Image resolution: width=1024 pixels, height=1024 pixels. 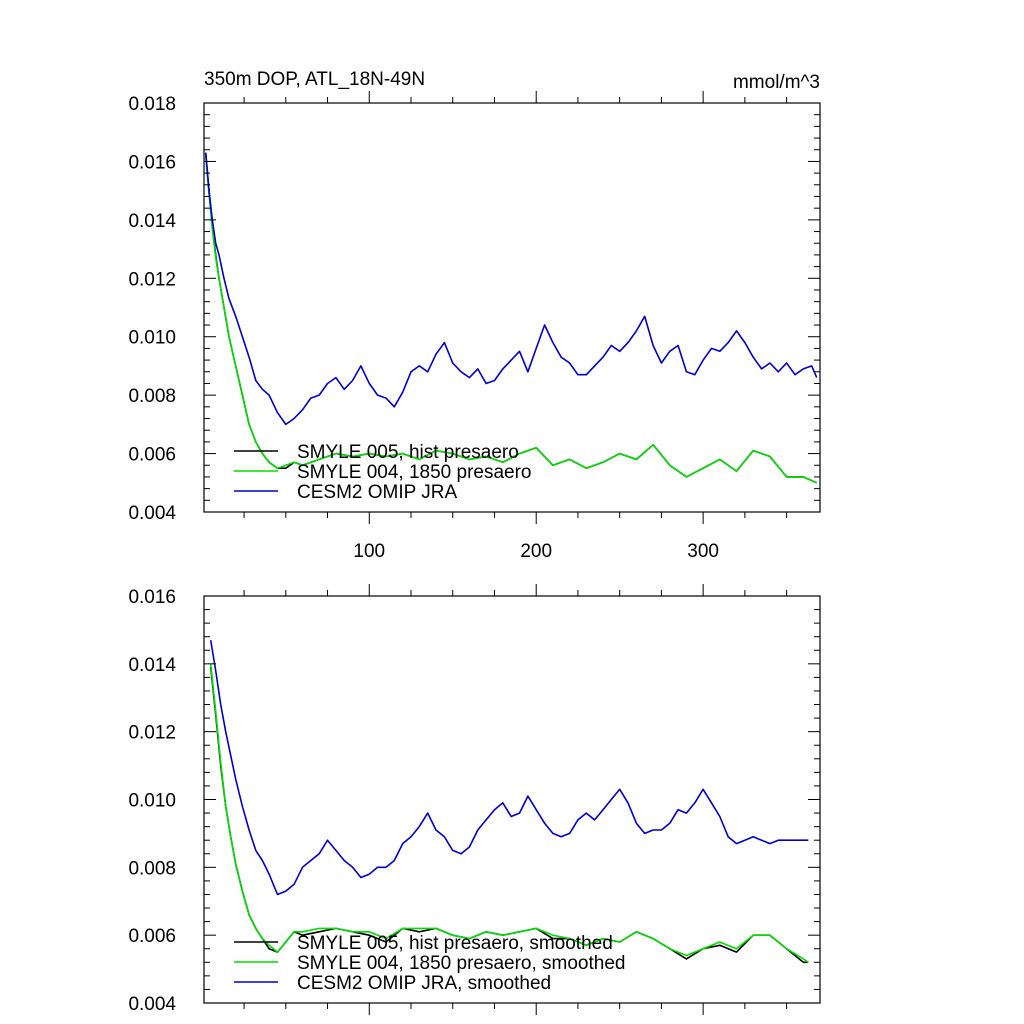 I want to click on legend-label: SMYLE 004, 1850 presaero, so click(x=414, y=472).